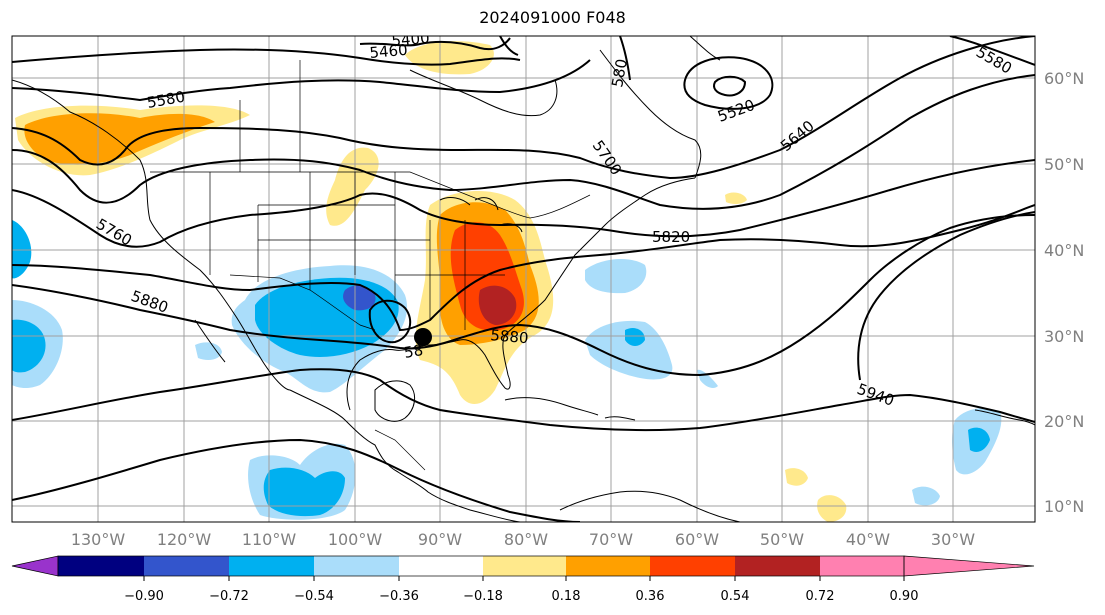 The height and width of the screenshot is (615, 1105). I want to click on colorbar-tick-8: 0.54, so click(735, 596).